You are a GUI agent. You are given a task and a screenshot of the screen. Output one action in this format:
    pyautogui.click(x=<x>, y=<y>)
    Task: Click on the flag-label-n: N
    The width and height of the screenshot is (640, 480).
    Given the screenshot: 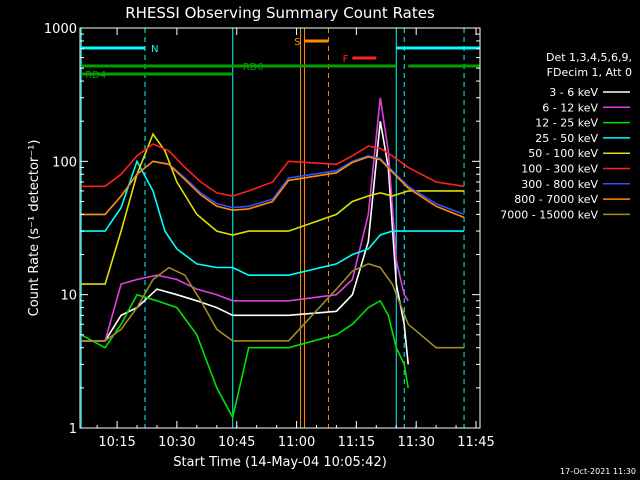 What is the action you would take?
    pyautogui.click(x=154, y=49)
    